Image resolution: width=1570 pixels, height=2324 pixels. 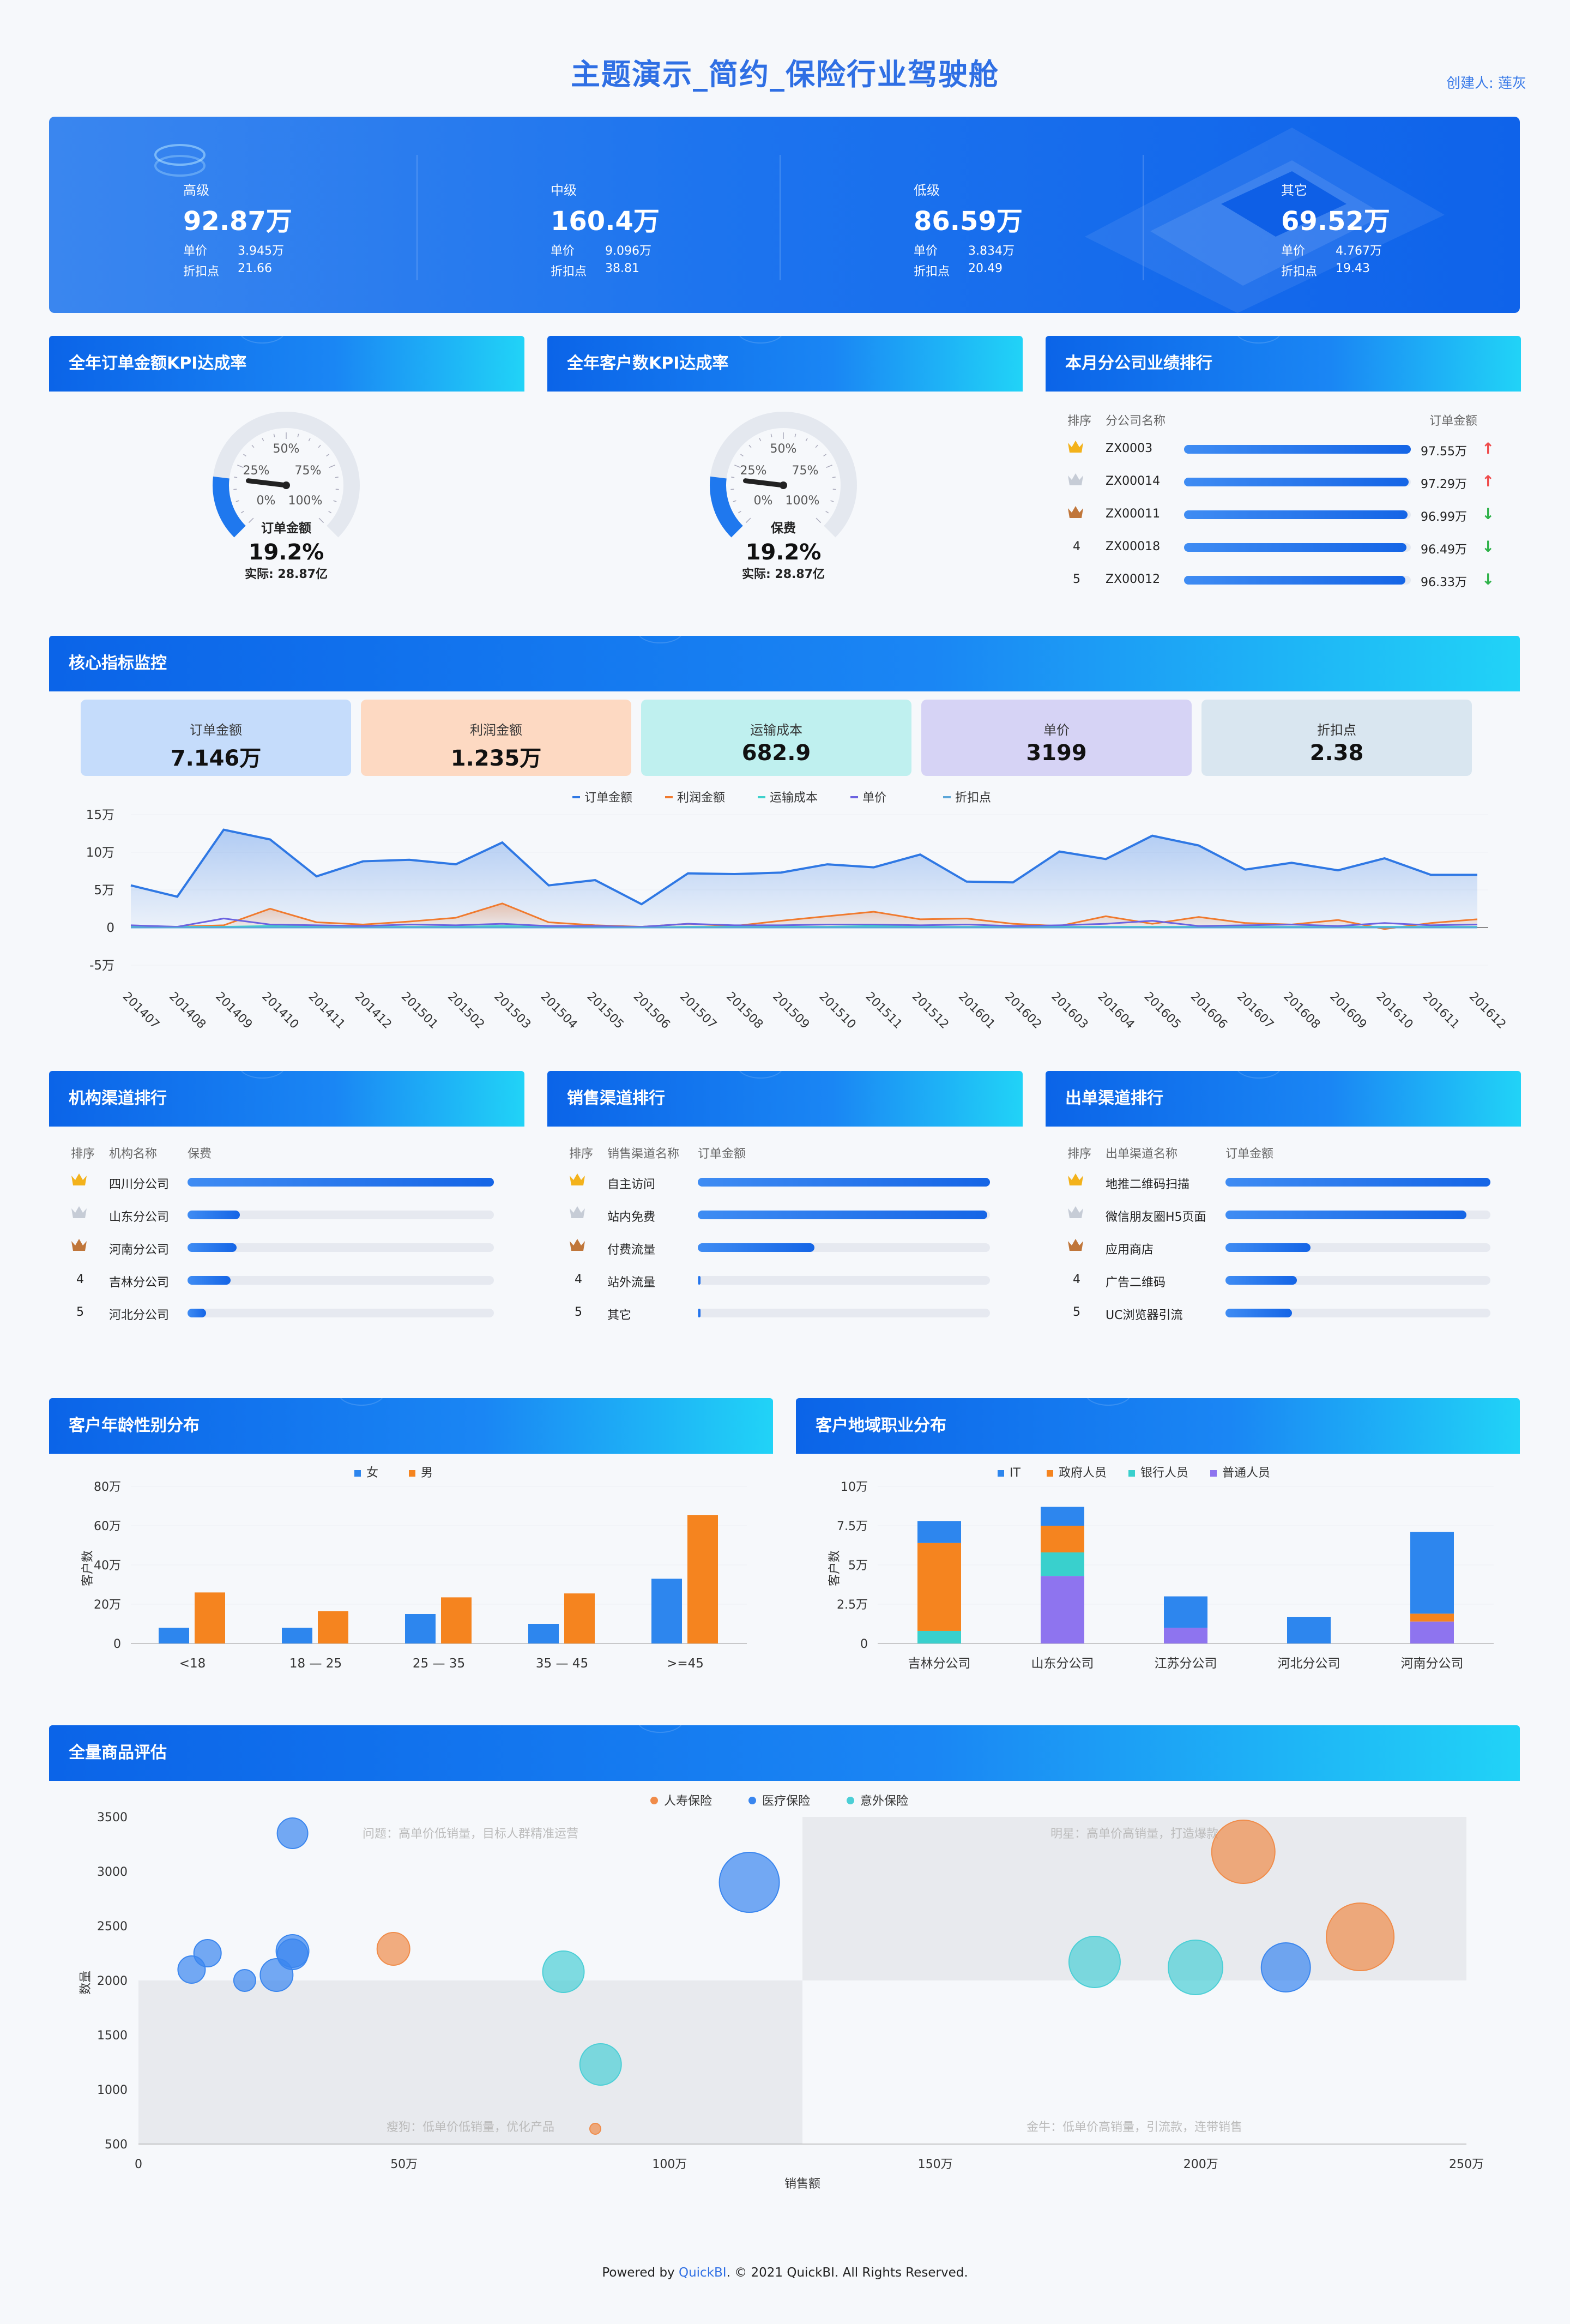 I want to click on quadrant-label: 瘦狗：低单价低销量，优化产品, so click(x=470, y=2127).